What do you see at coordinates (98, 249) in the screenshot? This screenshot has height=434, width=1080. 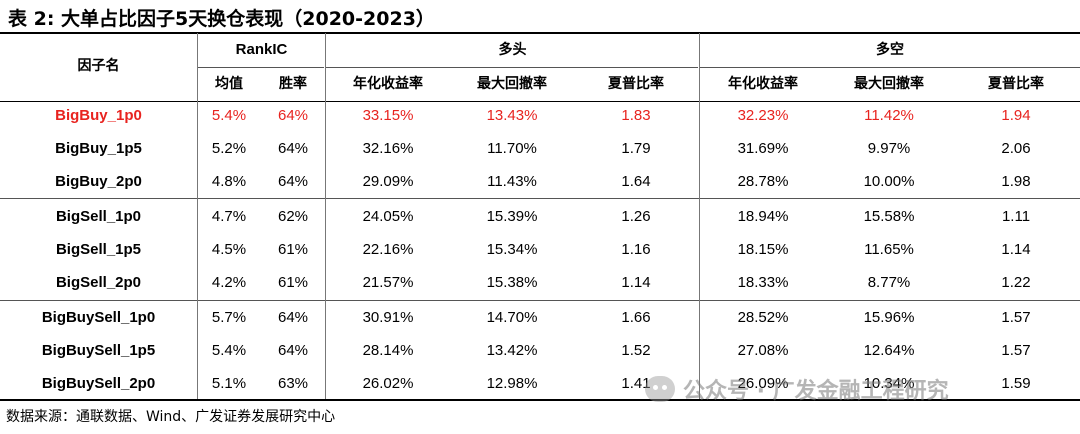 I see `factor-name-cell: BigSell_1p5` at bounding box center [98, 249].